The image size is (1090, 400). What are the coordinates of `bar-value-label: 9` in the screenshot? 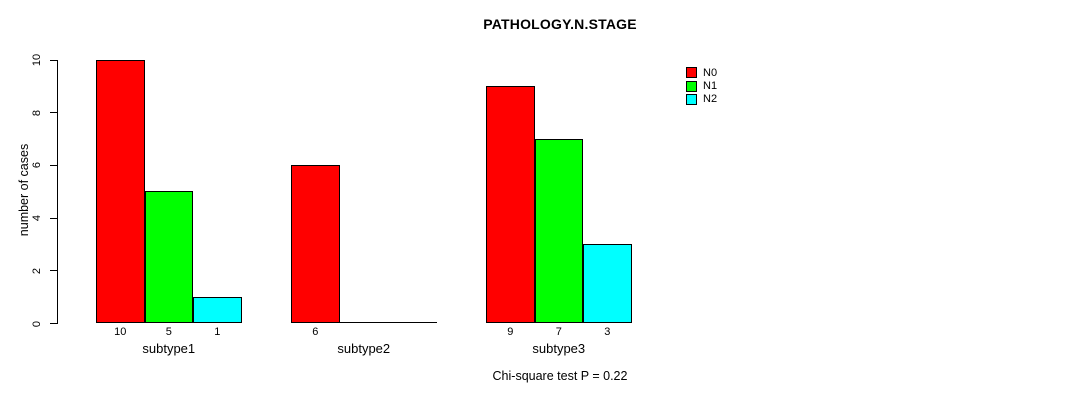 It's located at (510, 332).